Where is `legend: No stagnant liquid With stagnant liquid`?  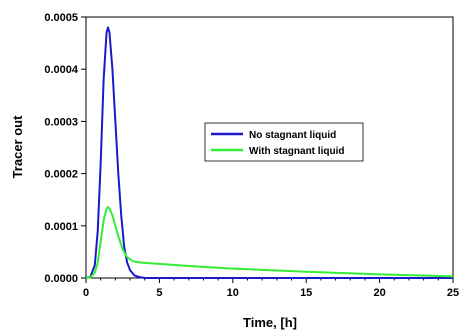
legend: No stagnant liquid With stagnant liquid is located at coordinates (284, 142).